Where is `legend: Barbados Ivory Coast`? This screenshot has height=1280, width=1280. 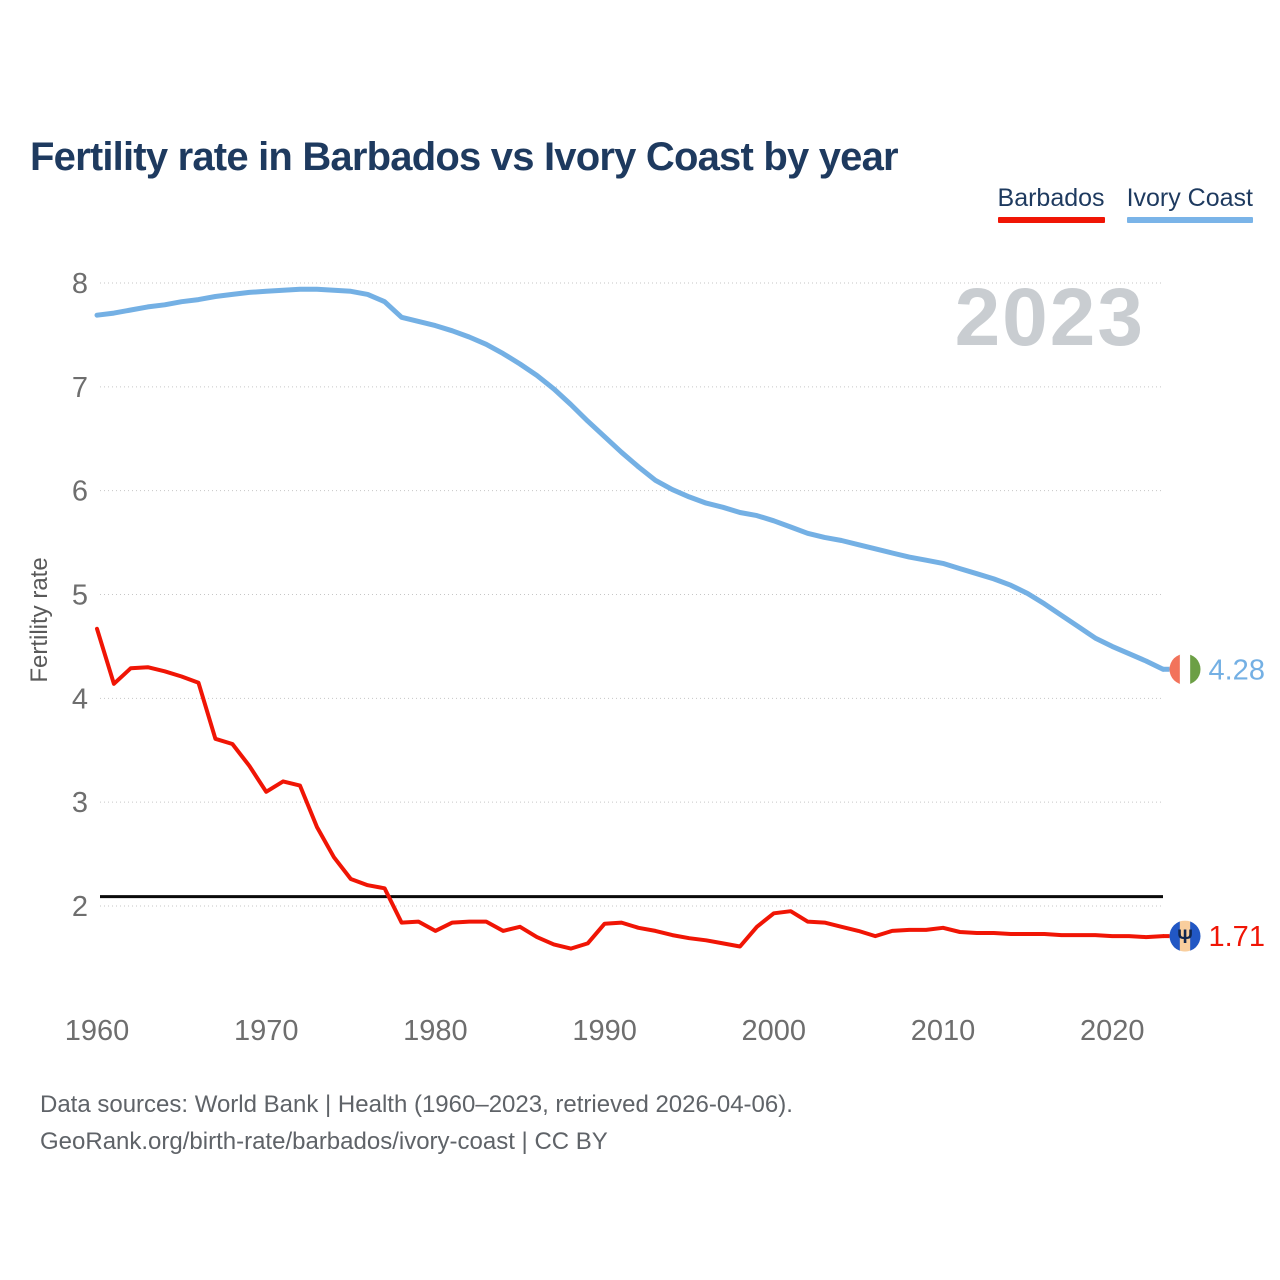
legend: Barbados Ivory Coast is located at coordinates (1125, 203).